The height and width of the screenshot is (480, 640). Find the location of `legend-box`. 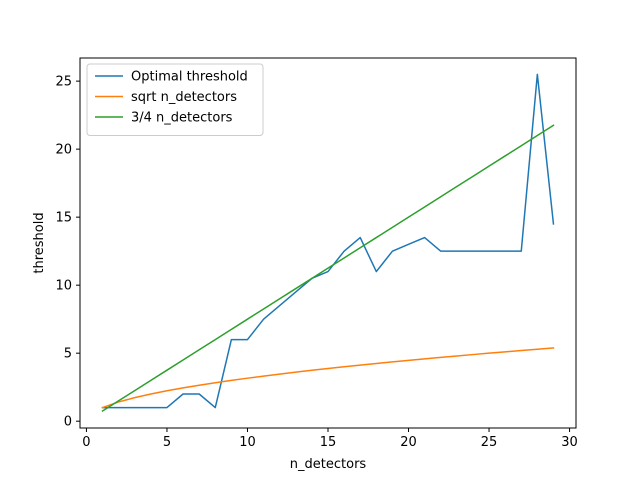

legend-box is located at coordinates (175, 99).